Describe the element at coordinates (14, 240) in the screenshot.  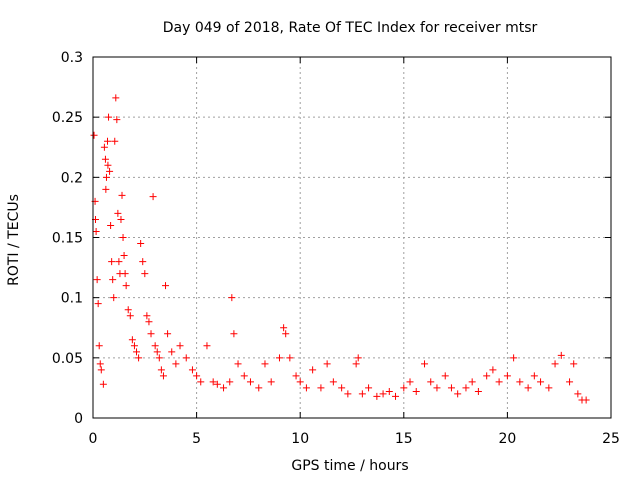
I see `y-axis-label: ROTI / TECUs` at that location.